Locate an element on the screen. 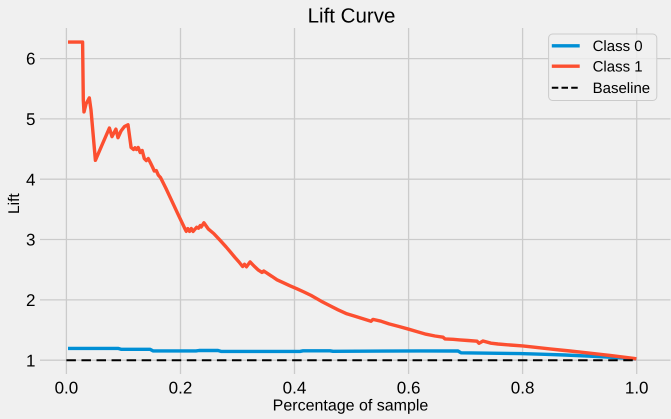 The image size is (671, 419). svg-text: 2 is located at coordinates (30, 300).